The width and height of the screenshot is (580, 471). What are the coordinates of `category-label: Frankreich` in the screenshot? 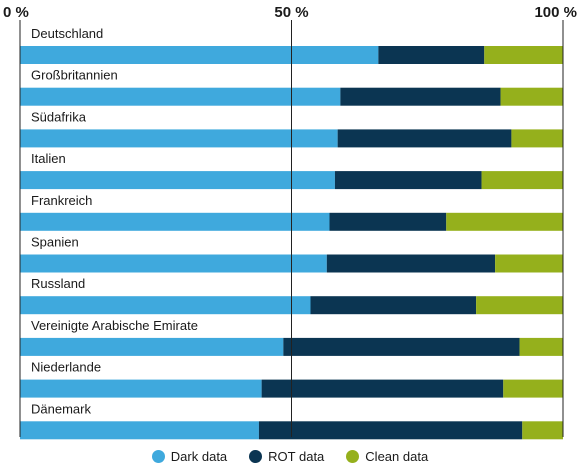 It's located at (61, 200).